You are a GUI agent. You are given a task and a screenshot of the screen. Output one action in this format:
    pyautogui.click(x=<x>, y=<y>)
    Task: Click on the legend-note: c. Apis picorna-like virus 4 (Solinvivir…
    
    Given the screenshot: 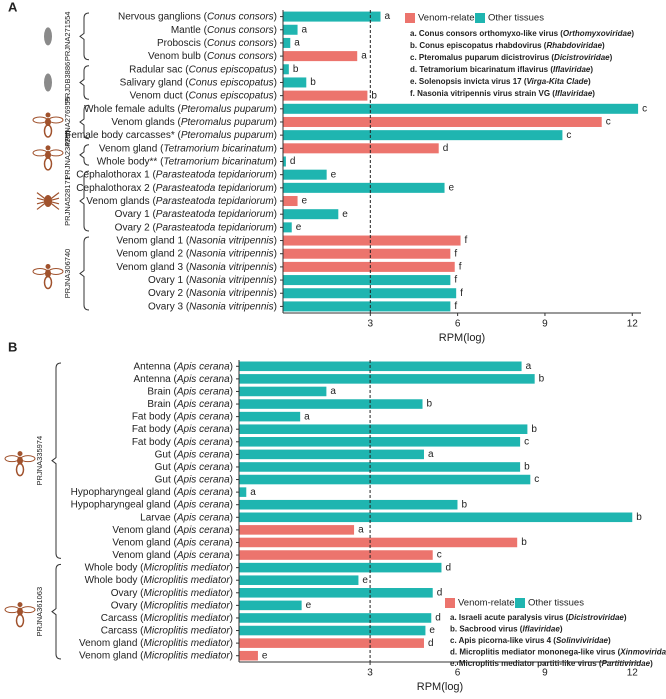 What is the action you would take?
    pyautogui.click(x=530, y=640)
    